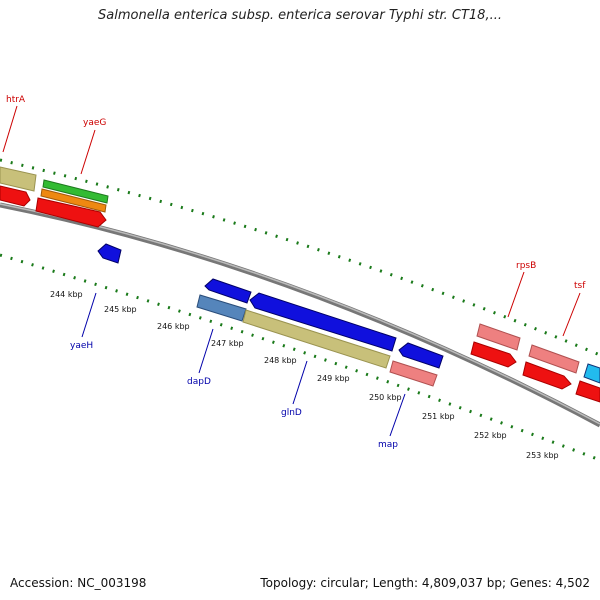  Describe the element at coordinates (591, 373) in the screenshot. I see `feature-cyan-right` at that location.